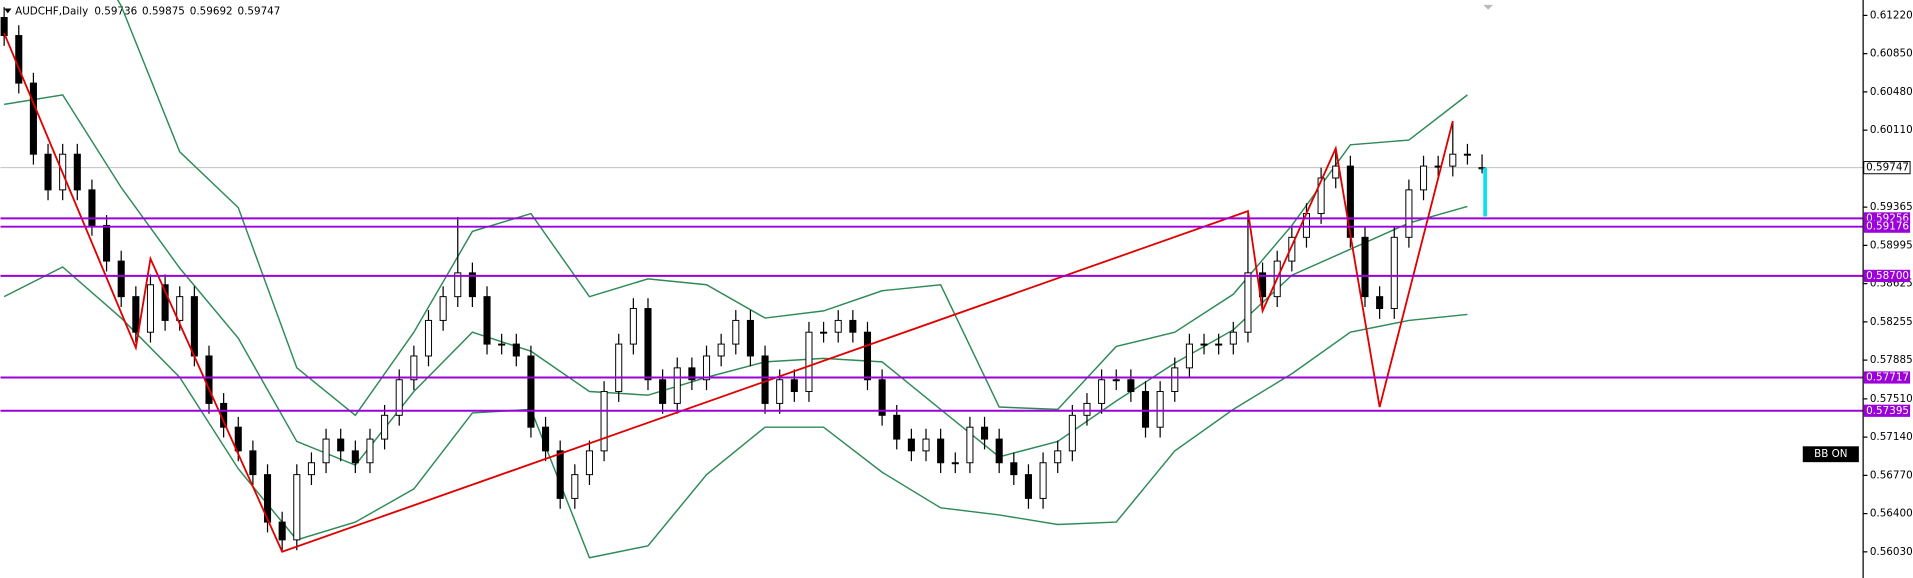 The image size is (1913, 578). I want to click on button-bg, so click(1830, 454).